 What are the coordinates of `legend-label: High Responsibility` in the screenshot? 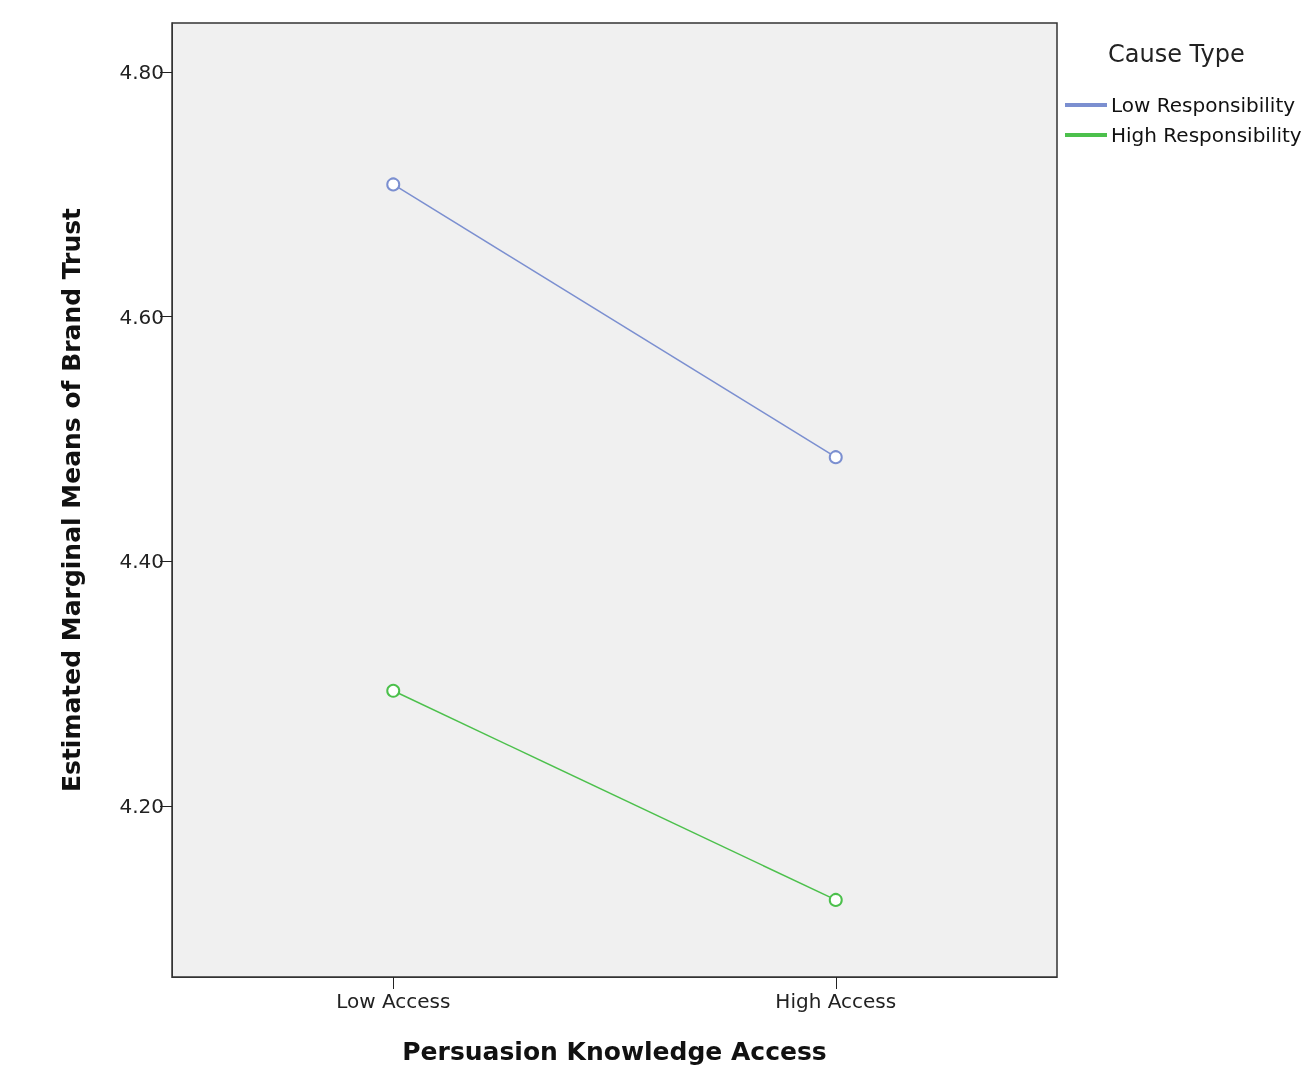 It's located at (1206, 135).